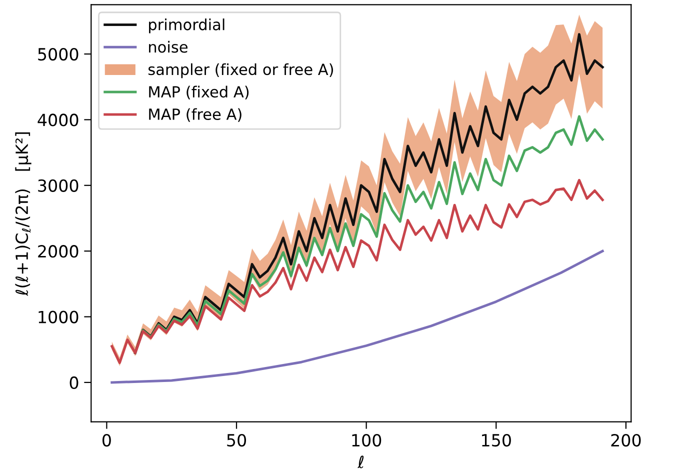 The width and height of the screenshot is (675, 474). Describe the element at coordinates (58, 251) in the screenshot. I see `y-tick-label: 2000` at that location.